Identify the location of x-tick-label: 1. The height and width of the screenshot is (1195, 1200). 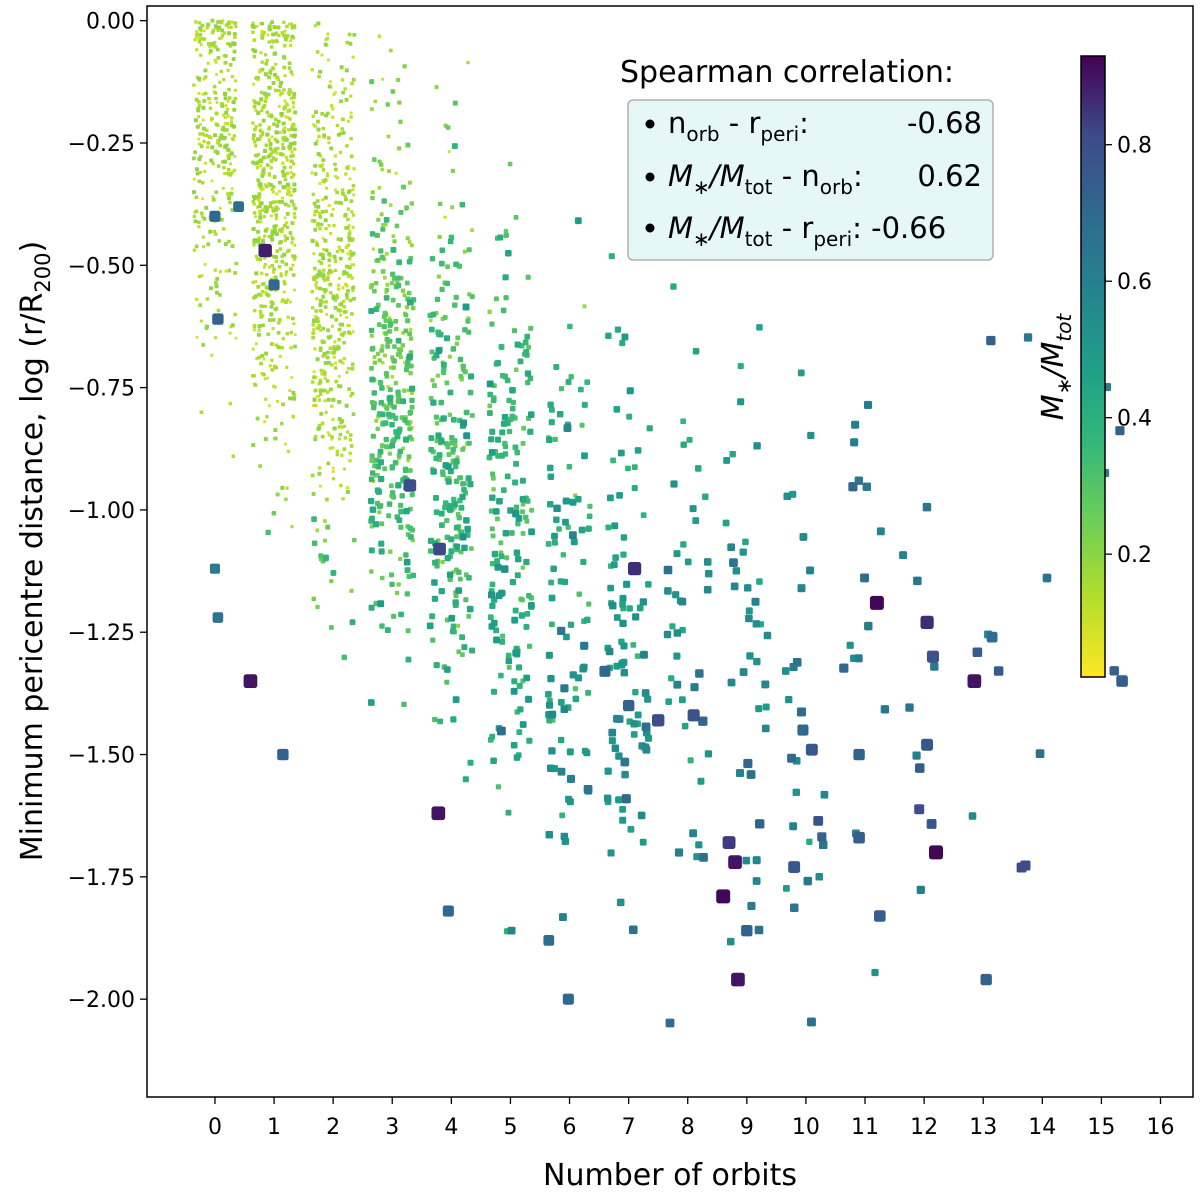
(274, 1127).